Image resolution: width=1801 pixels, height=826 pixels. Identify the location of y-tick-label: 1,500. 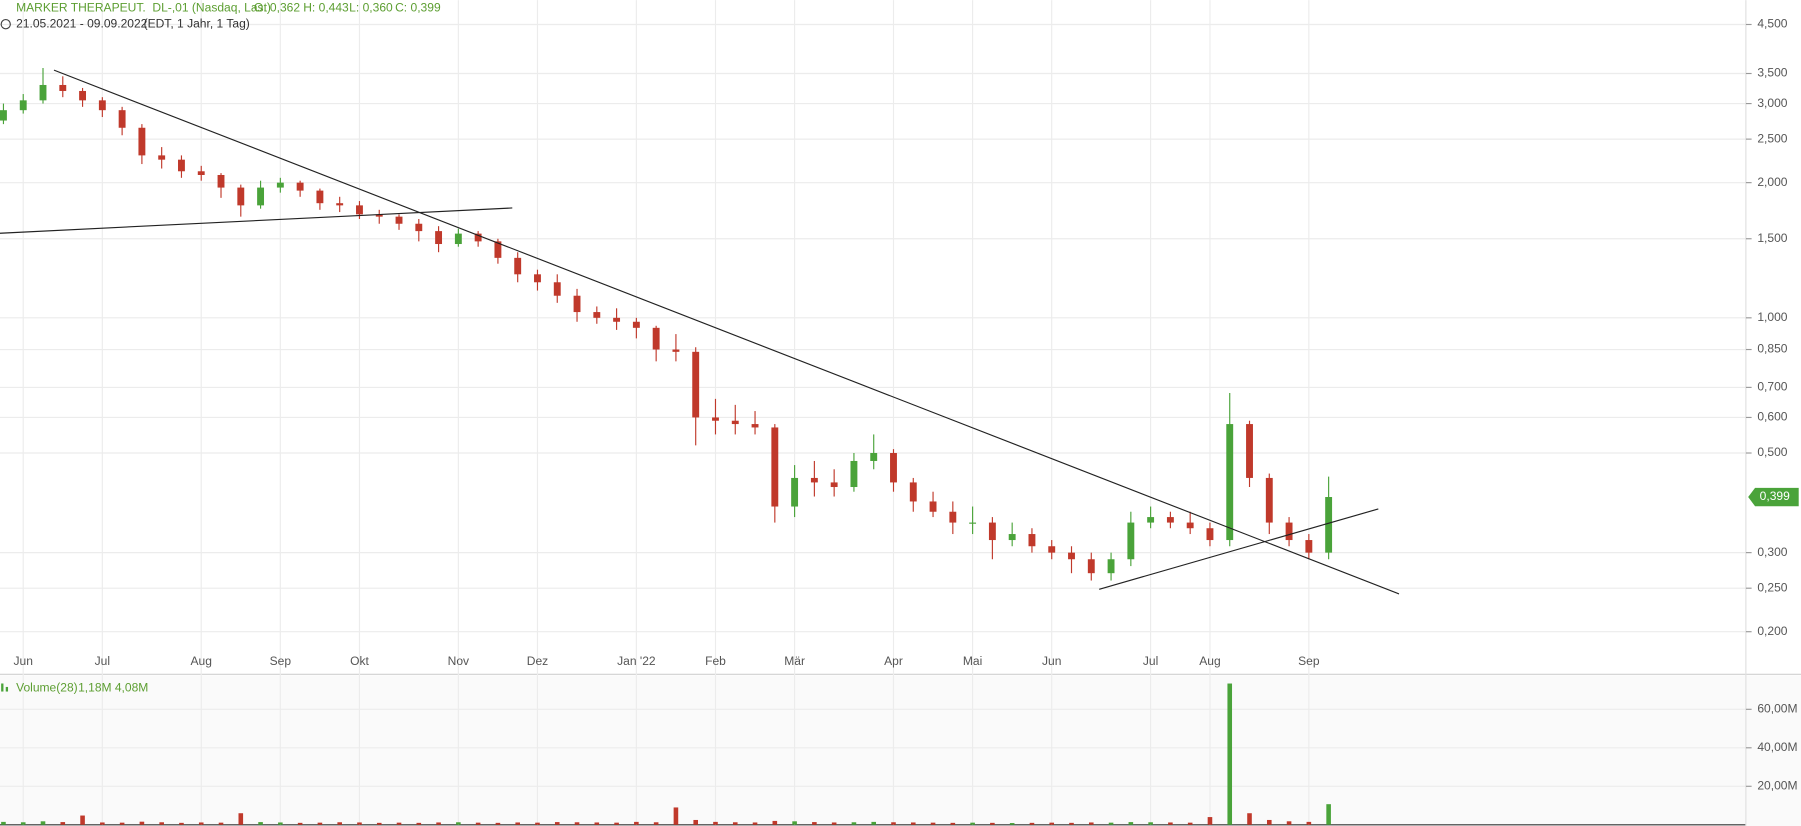
(1772, 238).